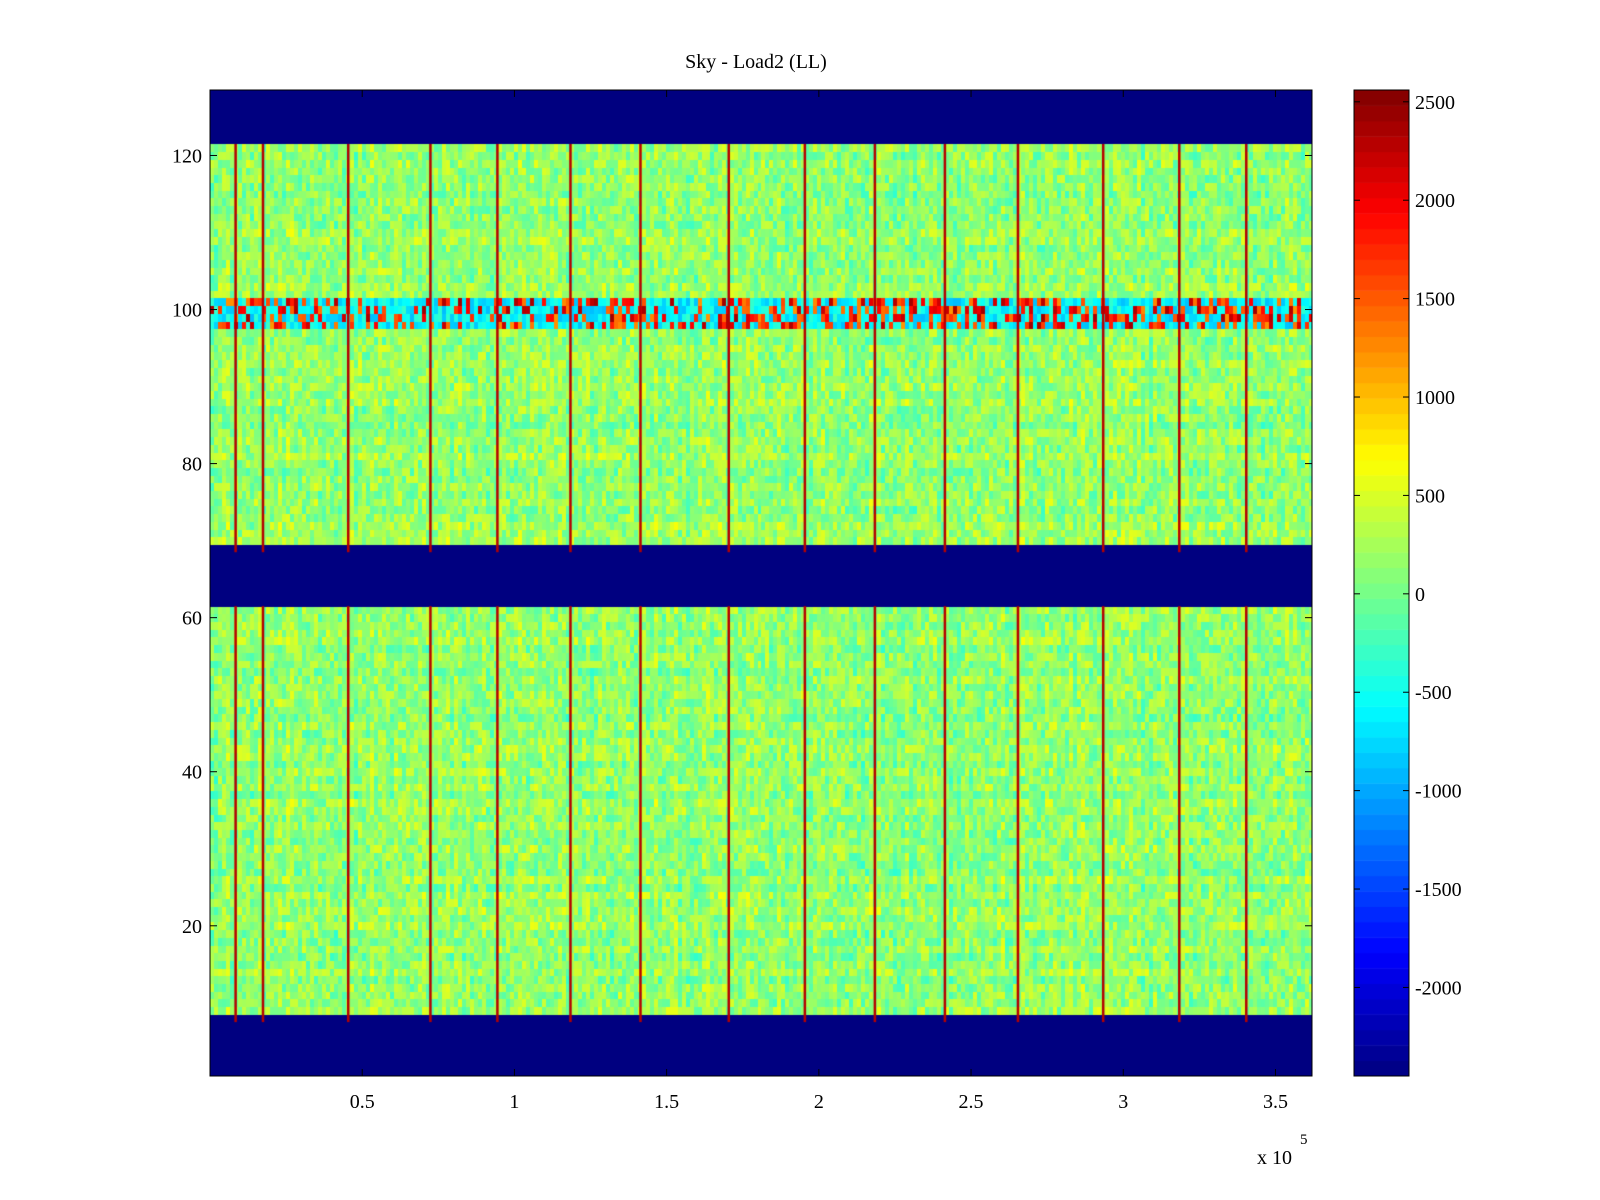 Image resolution: width=1600 pixels, height=1200 pixels. Describe the element at coordinates (1420, 595) in the screenshot. I see `colorbar-tick-label: 0` at that location.